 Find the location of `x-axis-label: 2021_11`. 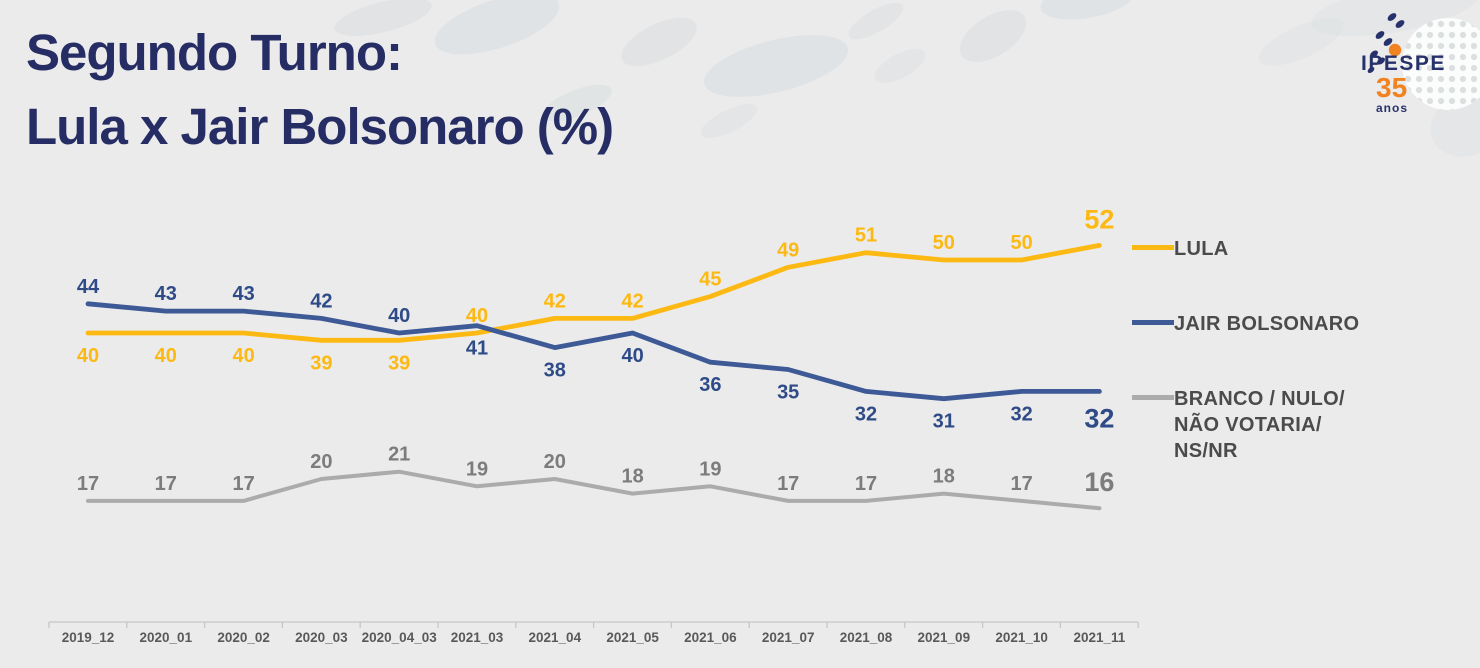

x-axis-label: 2021_11 is located at coordinates (1099, 637).